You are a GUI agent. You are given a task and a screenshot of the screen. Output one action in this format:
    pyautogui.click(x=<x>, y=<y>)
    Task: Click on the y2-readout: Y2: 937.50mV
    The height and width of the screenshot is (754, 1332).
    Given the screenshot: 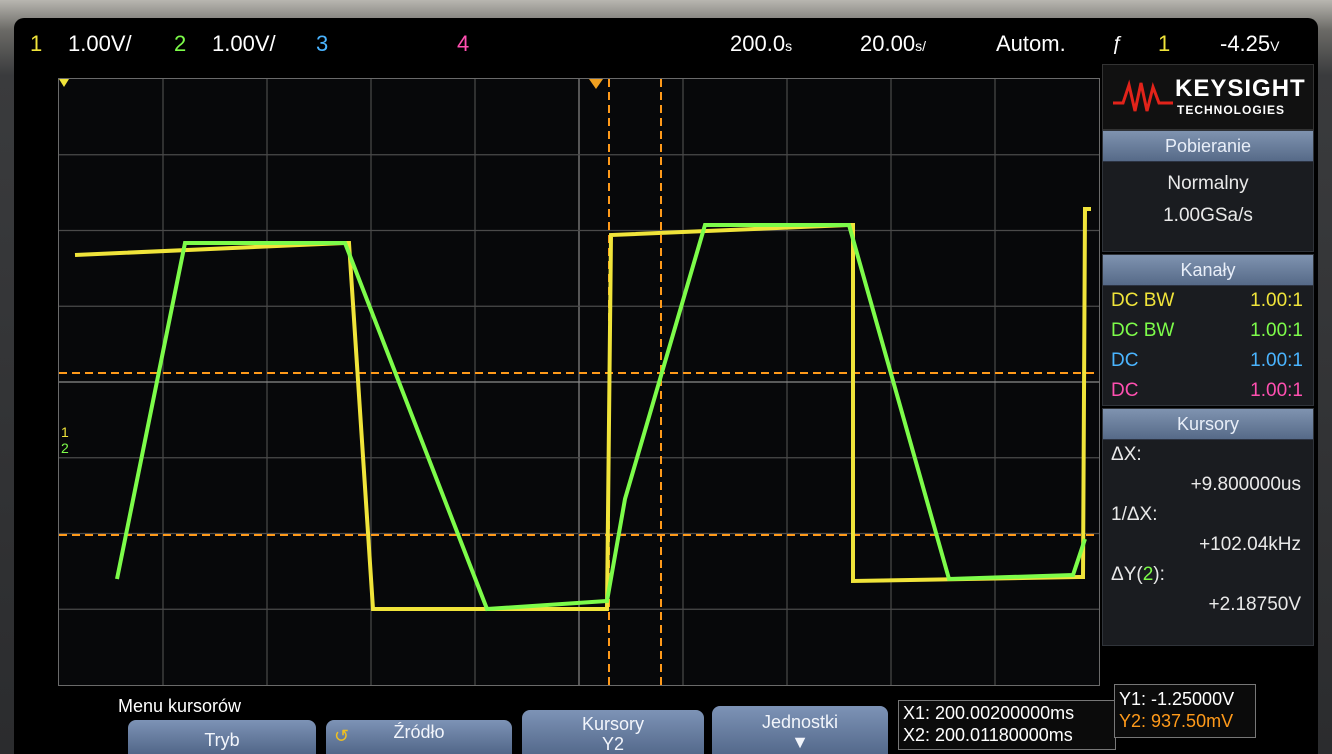 What is the action you would take?
    pyautogui.click(x=1176, y=721)
    